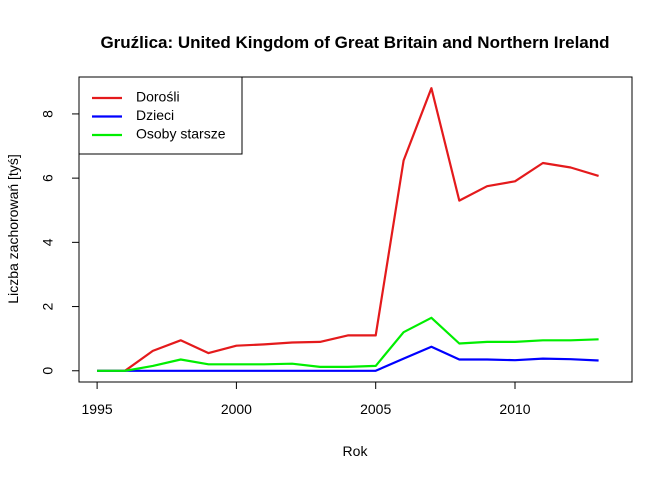 The width and height of the screenshot is (672, 480). I want to click on y-axis-label: Liczba zachorowań [tyś], so click(13, 228).